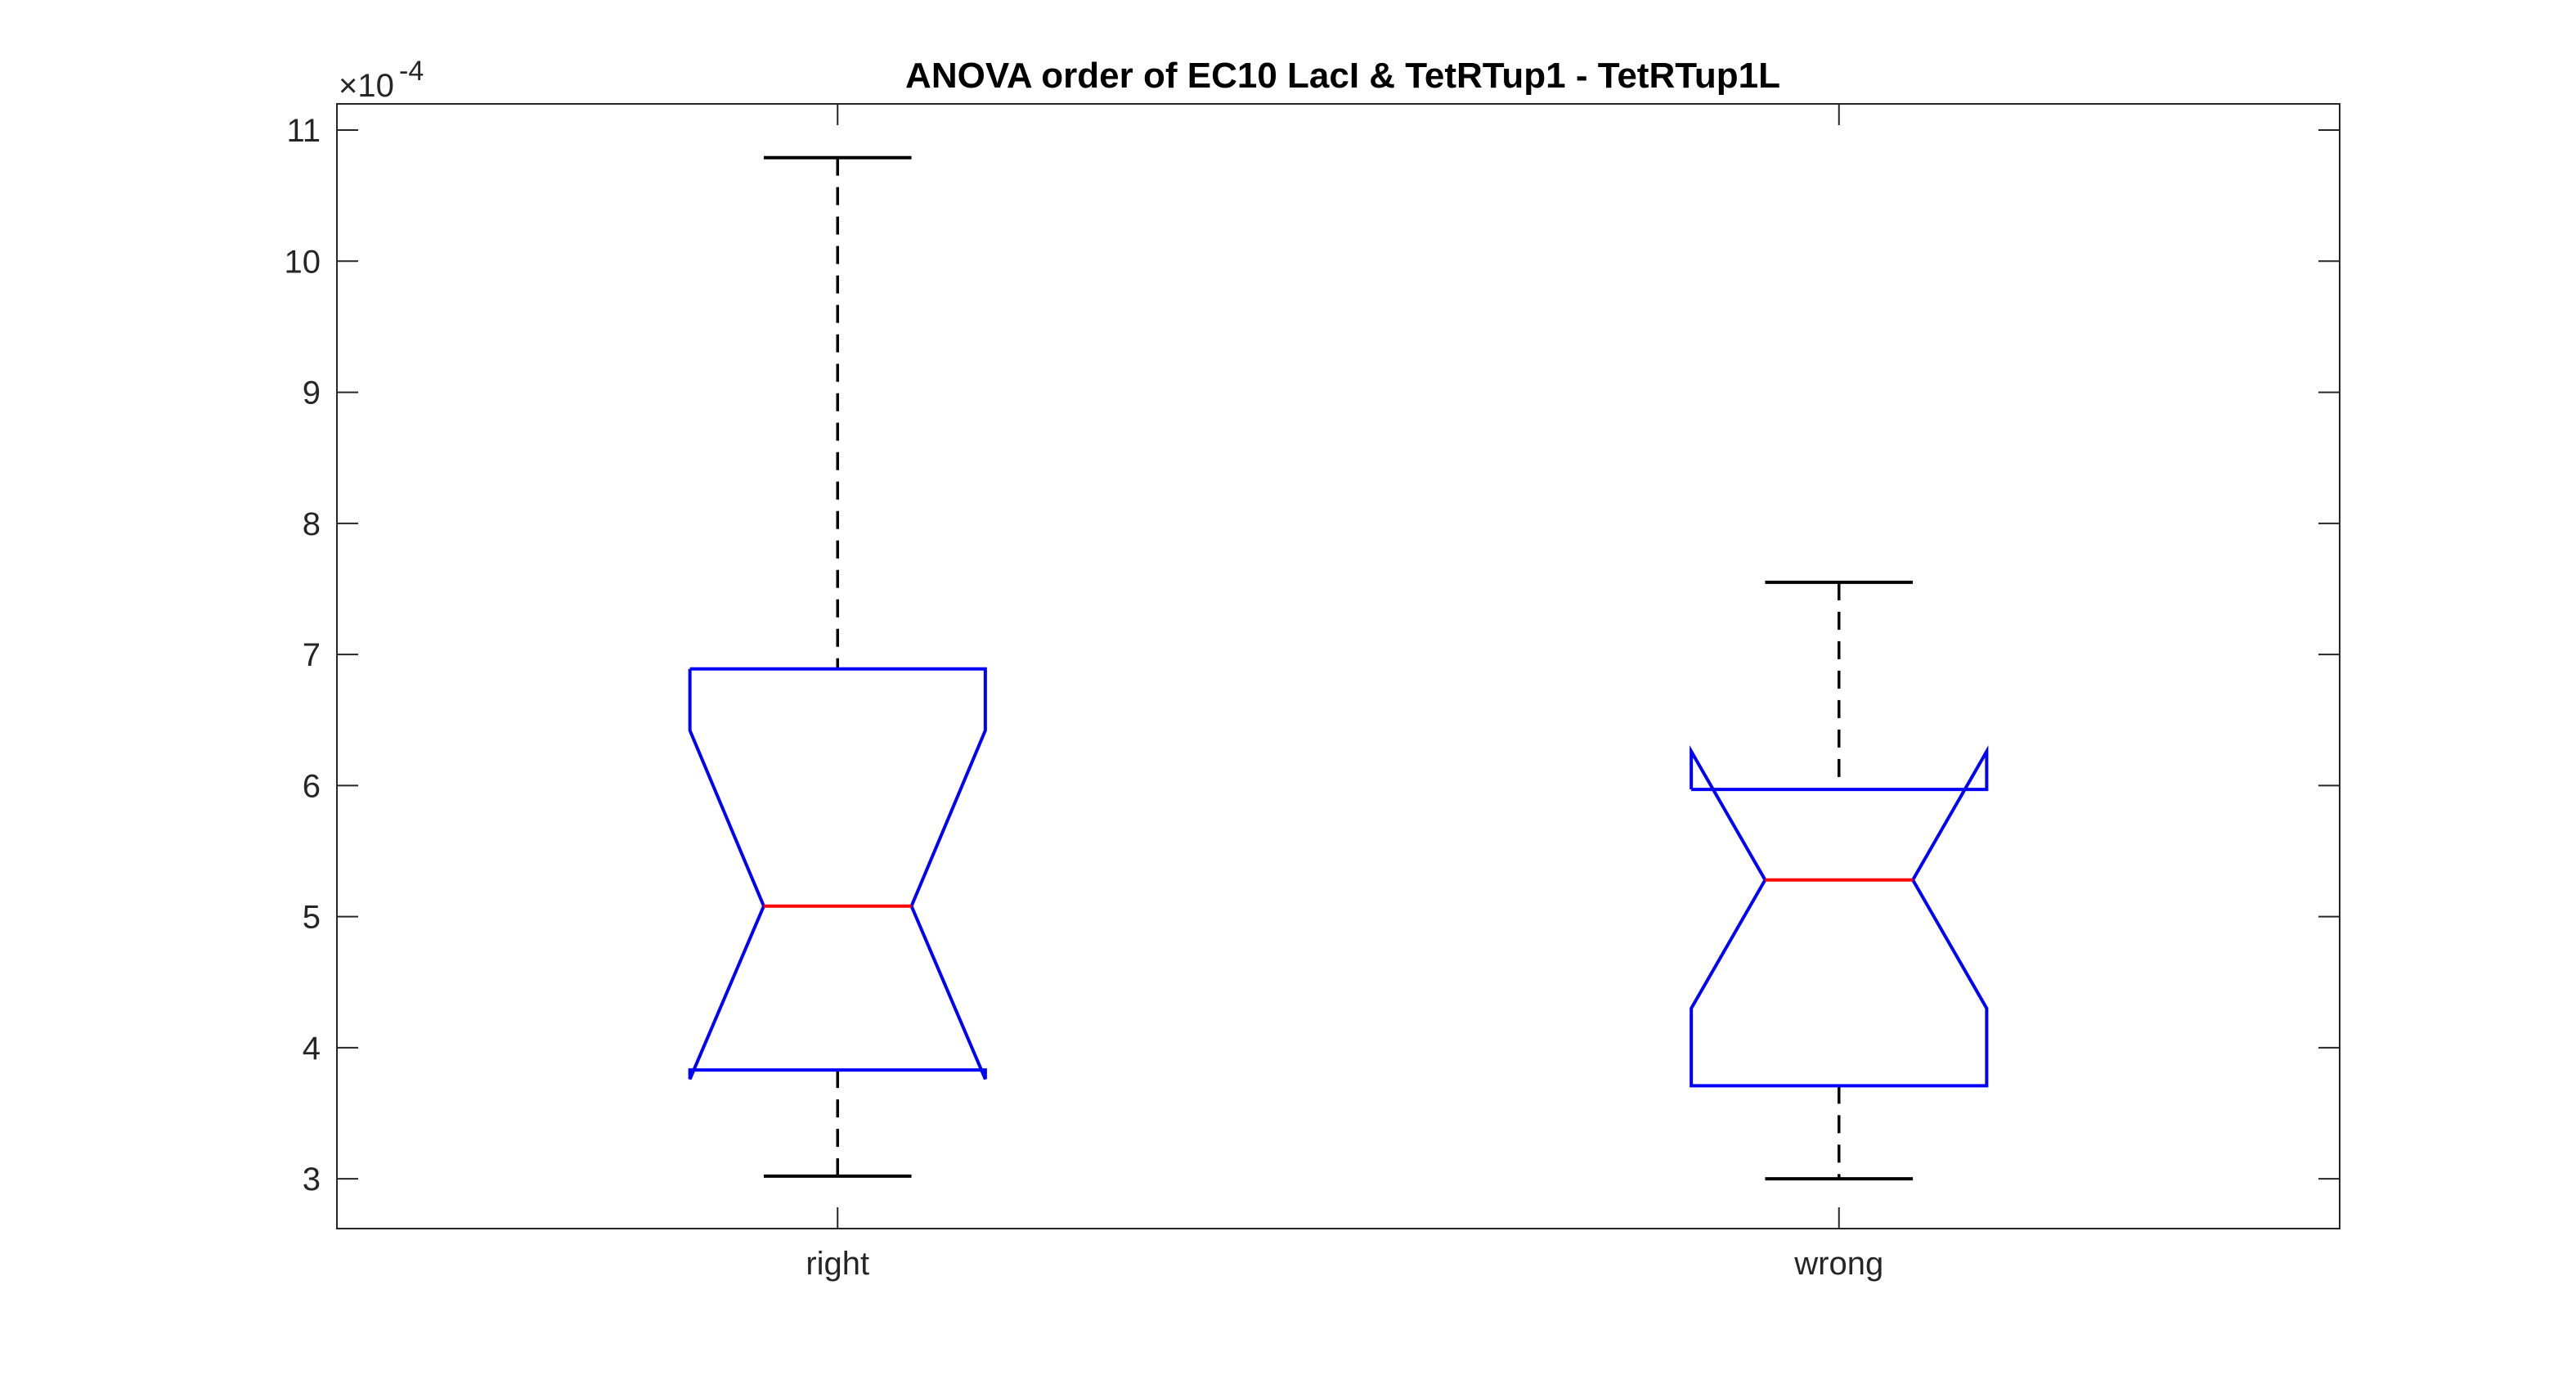 This screenshot has height=1375, width=2576. Describe the element at coordinates (1838, 1264) in the screenshot. I see `x-tick-label: wrong` at that location.